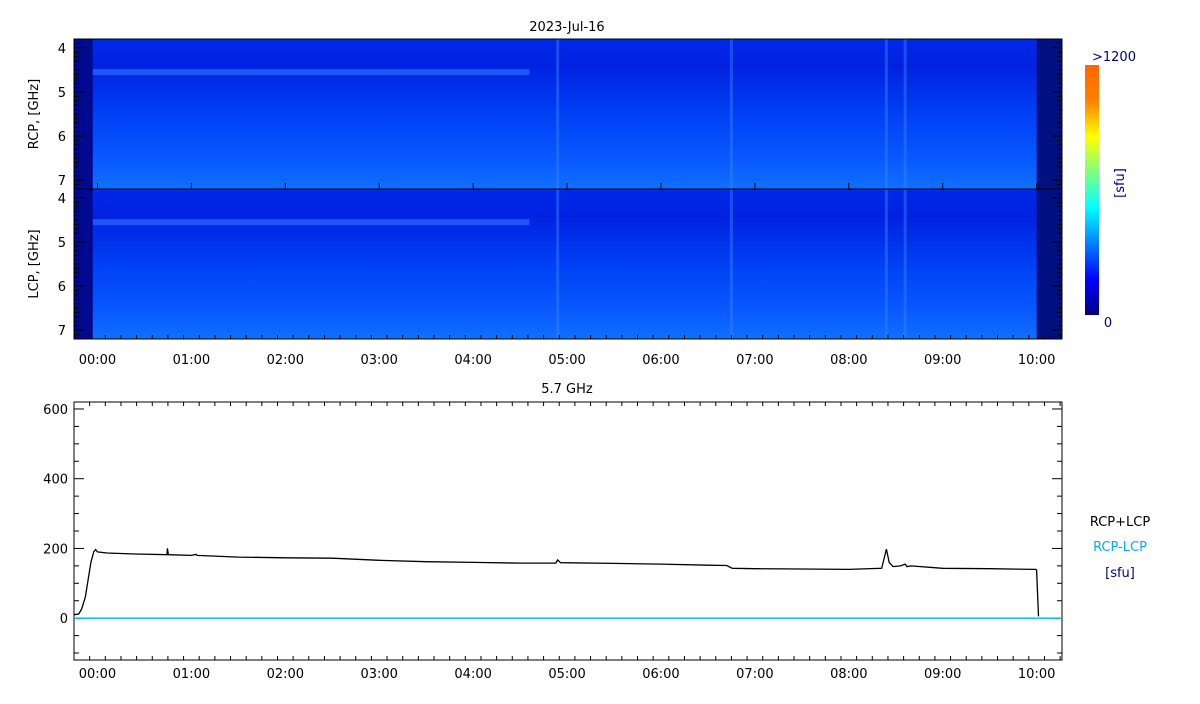 The image size is (1200, 704). What do you see at coordinates (34, 263) in the screenshot?
I see `y-axis-label-lcp: LCP, [GHz]` at bounding box center [34, 263].